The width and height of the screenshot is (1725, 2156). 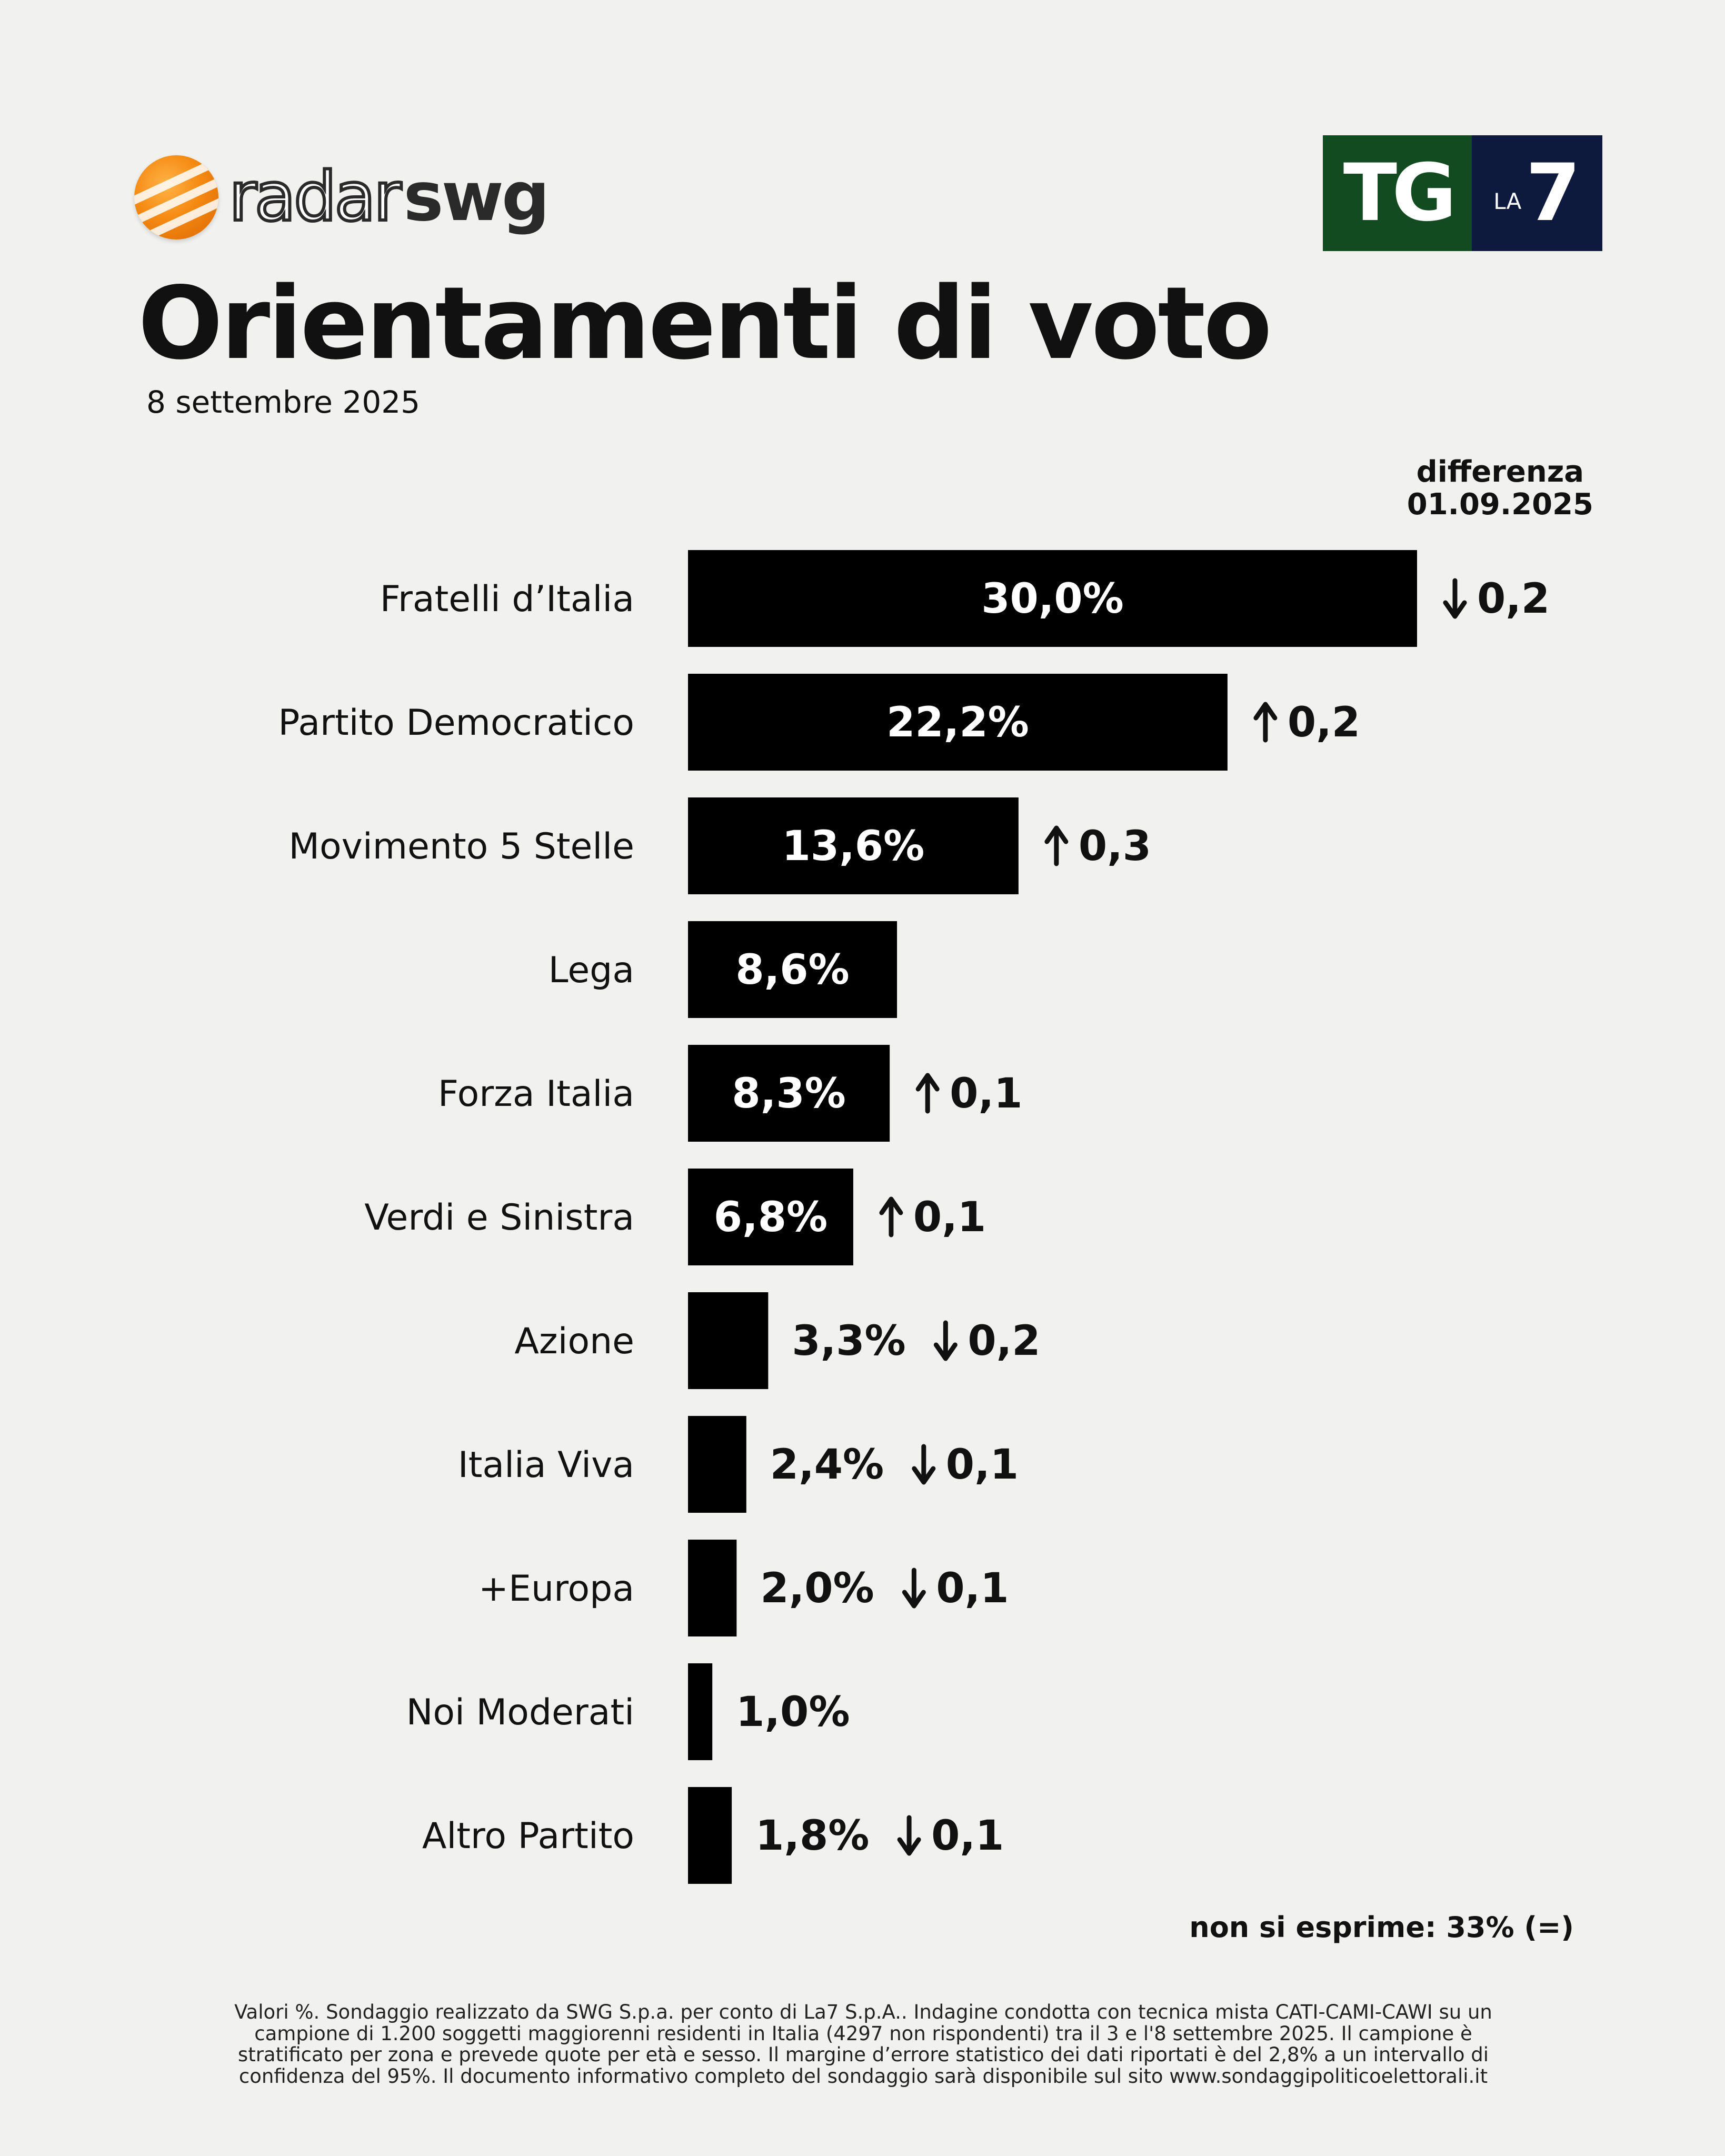 I want to click on page-title: Orientamenti di voto, so click(x=705, y=323).